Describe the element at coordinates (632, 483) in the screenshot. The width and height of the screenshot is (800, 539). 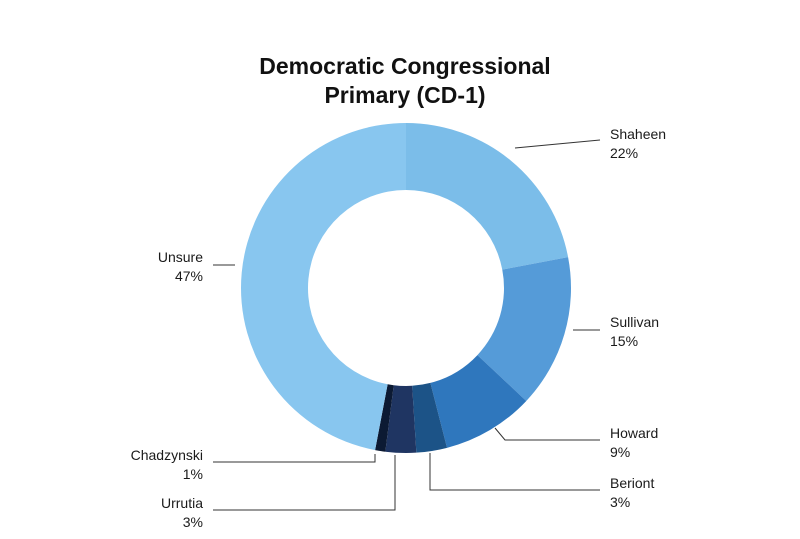
I see `slice-name-label-beriont: Beriont` at that location.